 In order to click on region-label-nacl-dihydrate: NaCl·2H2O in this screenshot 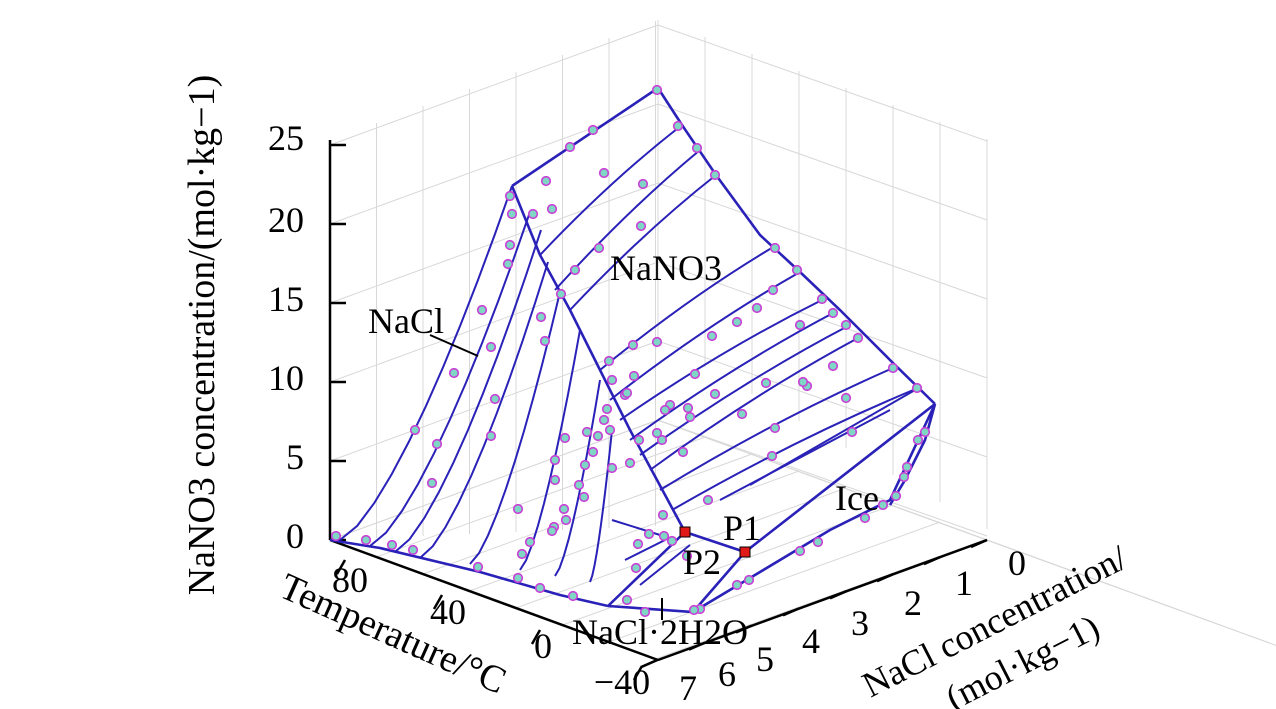, I will do `click(660, 632)`.